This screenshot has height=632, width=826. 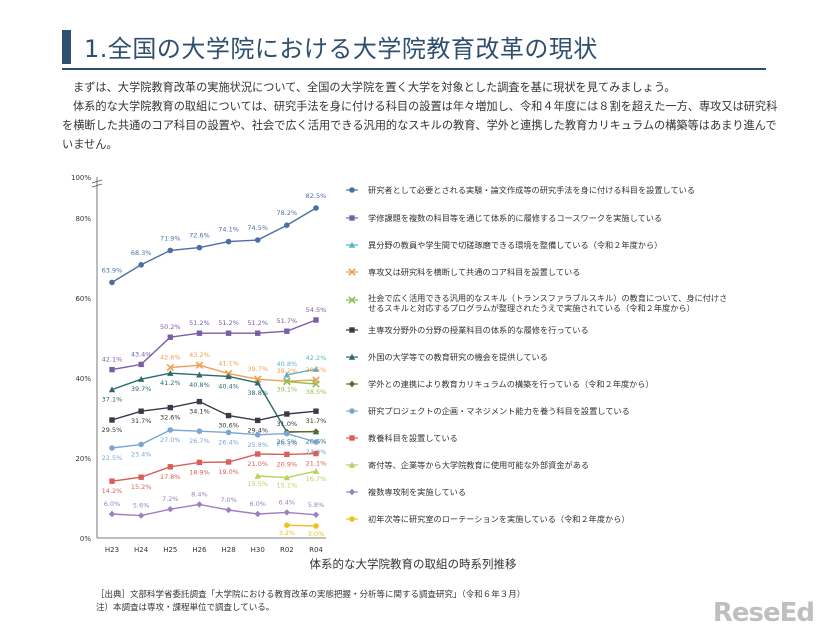 I want to click on legend-label: 外国の大学等での教育研究の機会を提供している, so click(x=458, y=357).